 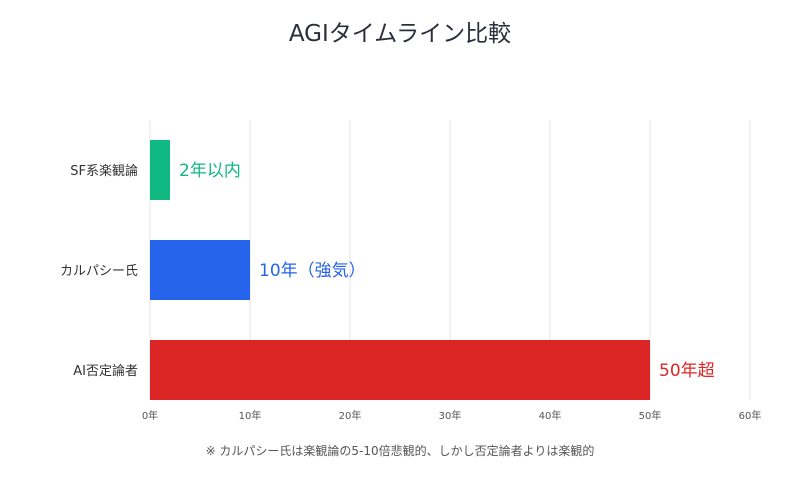 What do you see at coordinates (450, 415) in the screenshot?
I see `x-tick-label: 30年` at bounding box center [450, 415].